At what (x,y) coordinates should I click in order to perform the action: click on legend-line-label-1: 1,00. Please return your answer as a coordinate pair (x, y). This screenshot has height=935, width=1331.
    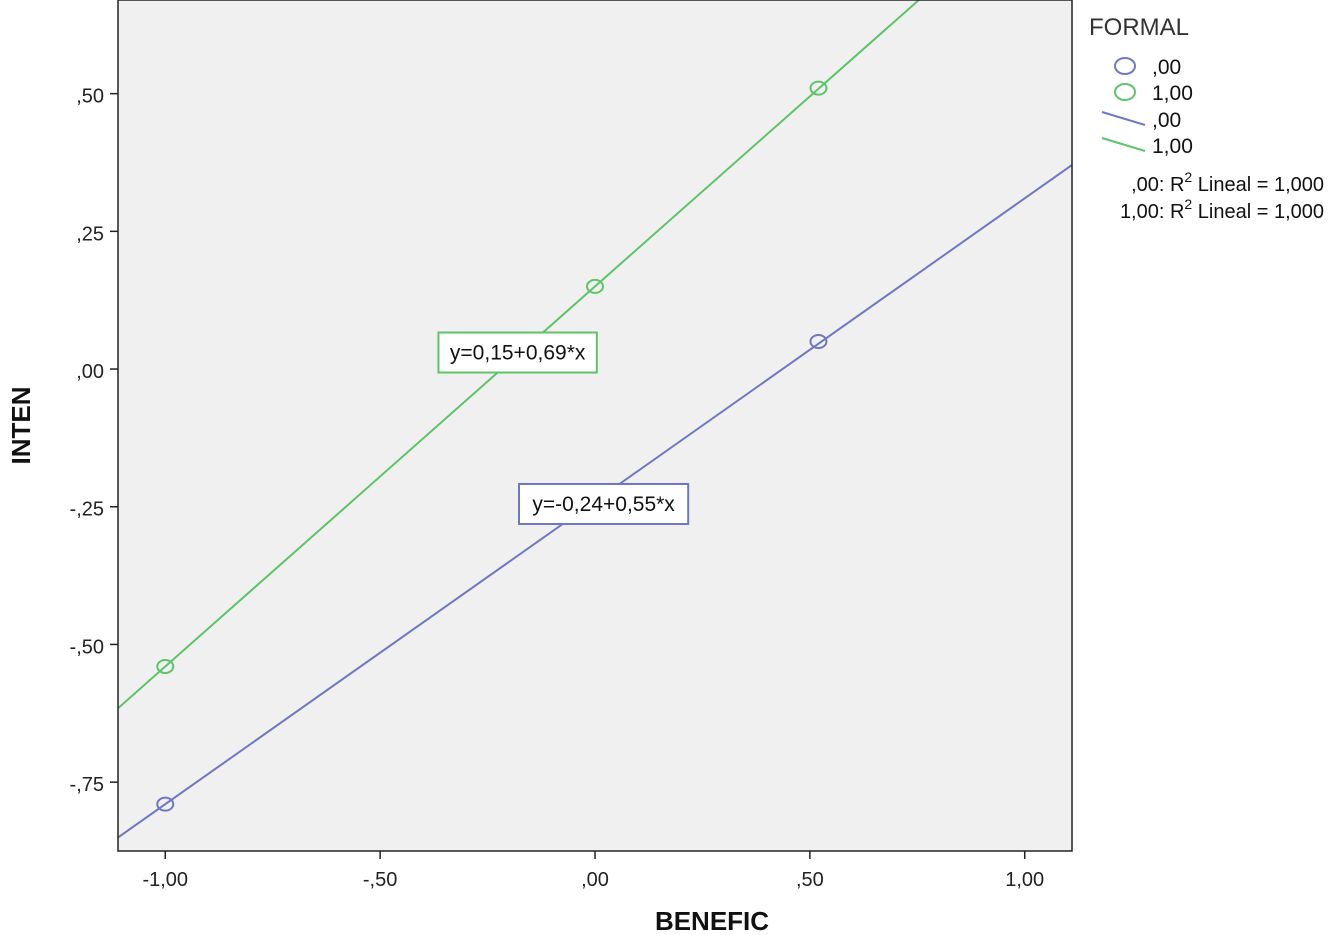
    Looking at the image, I should click on (1172, 146).